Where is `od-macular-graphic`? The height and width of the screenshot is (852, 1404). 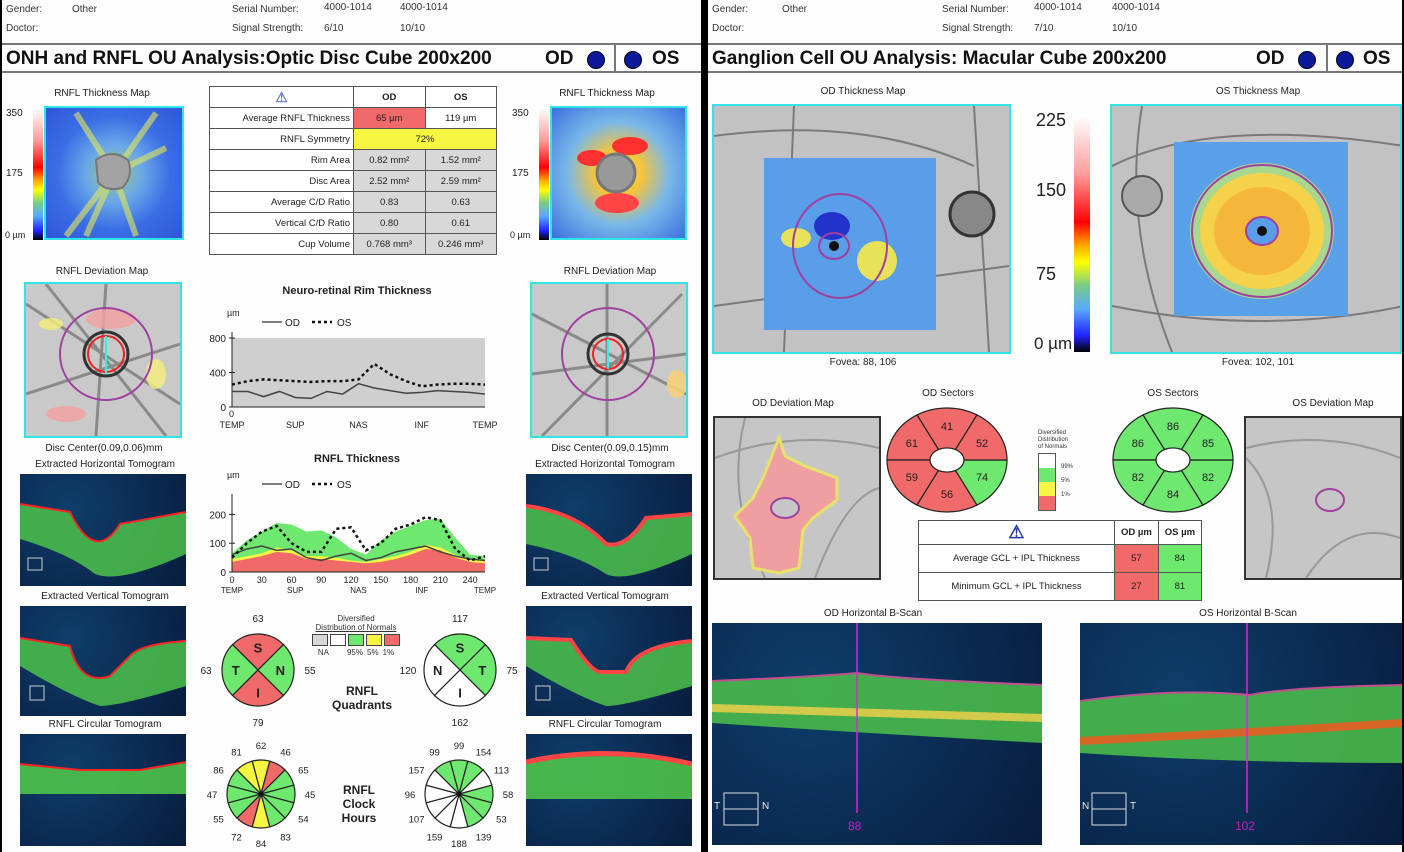 od-macular-graphic is located at coordinates (861, 229).